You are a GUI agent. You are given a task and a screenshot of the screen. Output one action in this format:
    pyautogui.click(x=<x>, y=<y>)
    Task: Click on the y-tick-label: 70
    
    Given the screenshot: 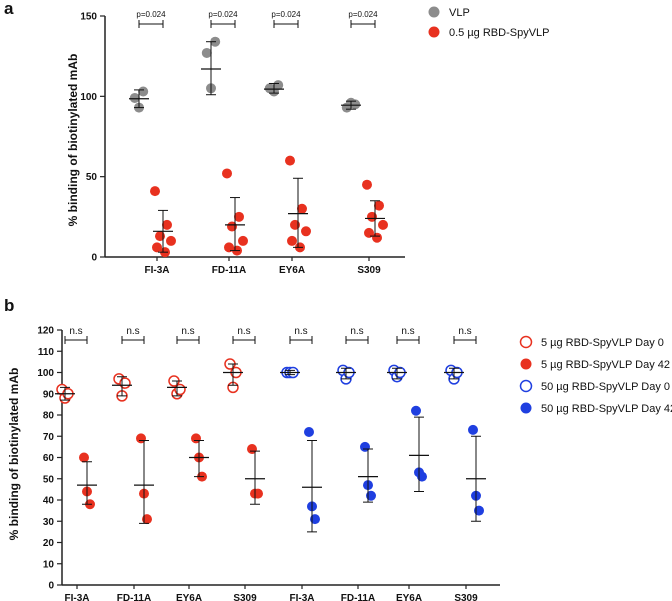 What is the action you would take?
    pyautogui.click(x=49, y=437)
    